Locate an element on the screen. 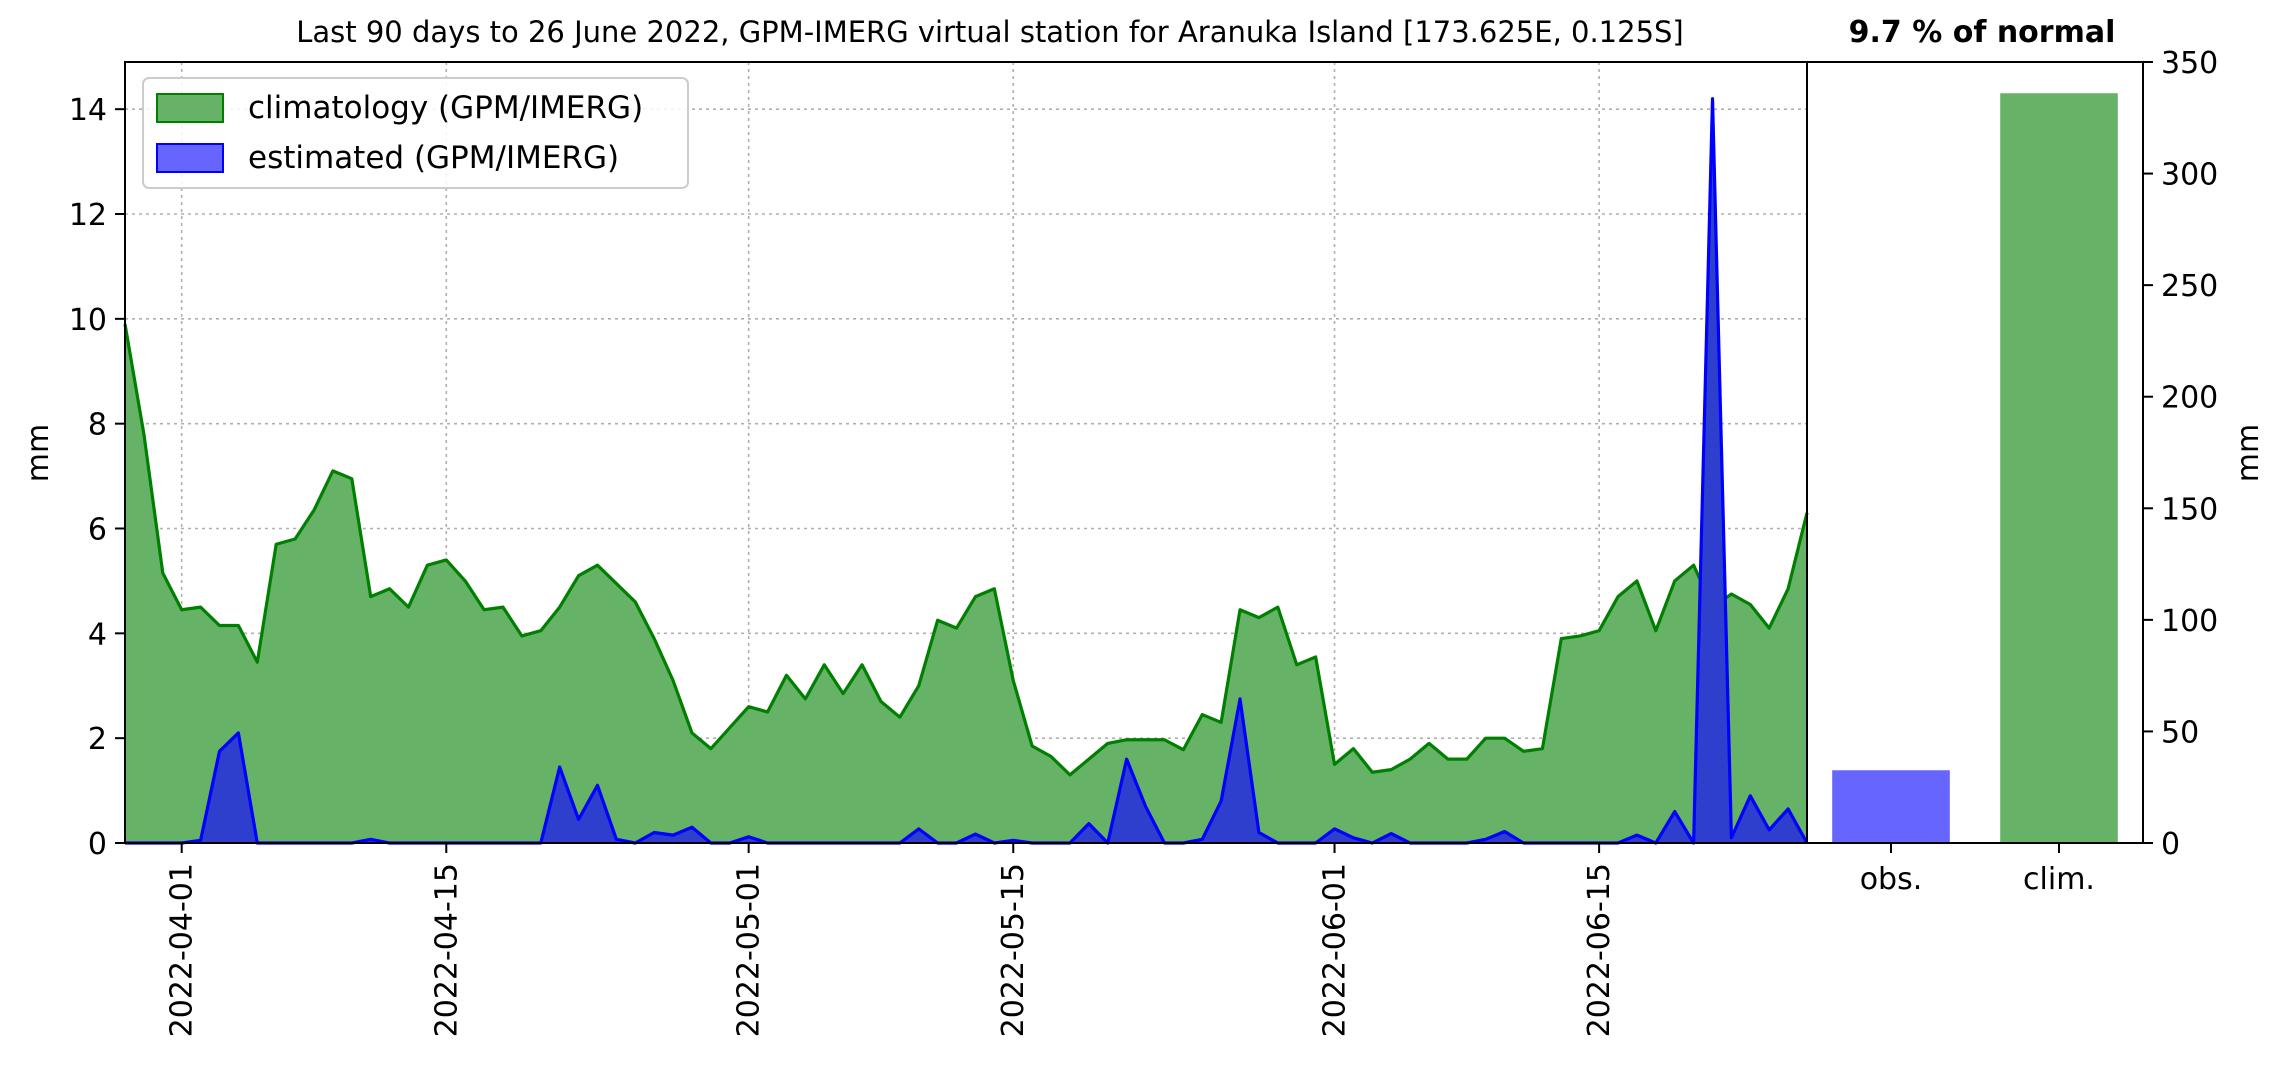 This screenshot has height=1076, width=2289. legend-item-estimated: estimated (GPM/IMERG) is located at coordinates (387, 158).